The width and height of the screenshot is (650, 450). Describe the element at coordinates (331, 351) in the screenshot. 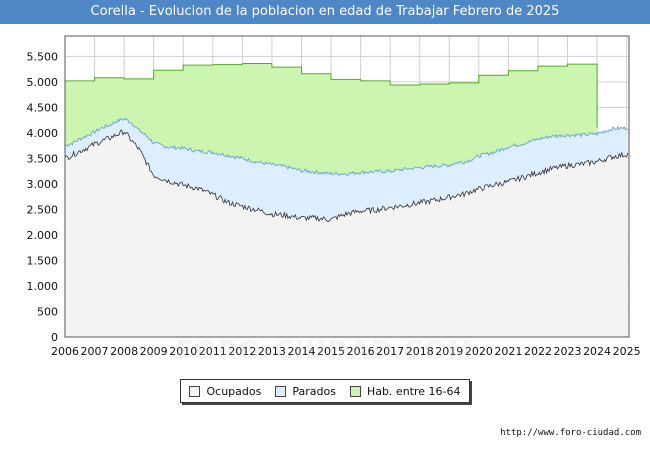

I see `x-tick-label: 2015` at that location.